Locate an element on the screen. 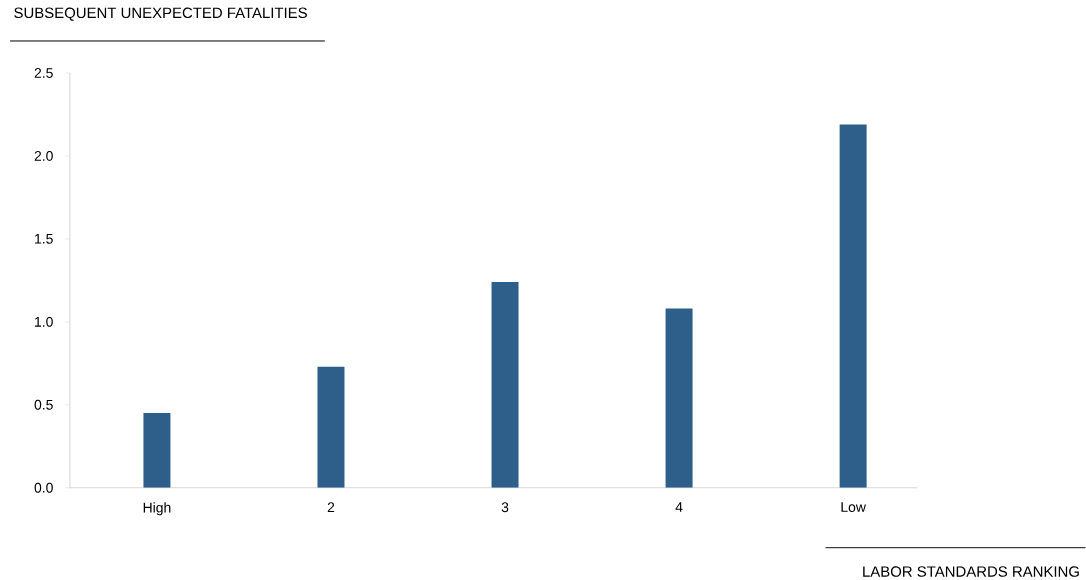  y-tick-label: 1.0 is located at coordinates (44, 321).